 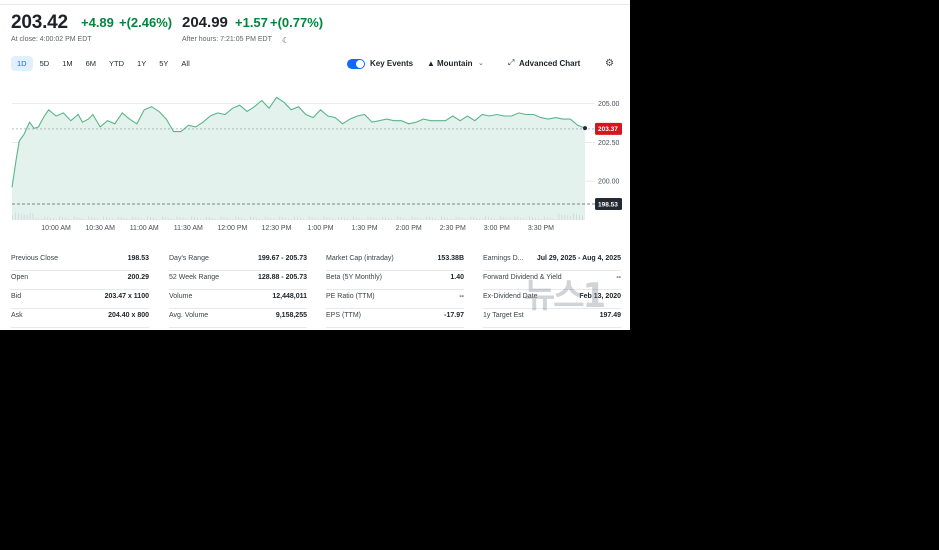 What do you see at coordinates (188, 228) in the screenshot?
I see `x-tick-label: 11:30 AM` at bounding box center [188, 228].